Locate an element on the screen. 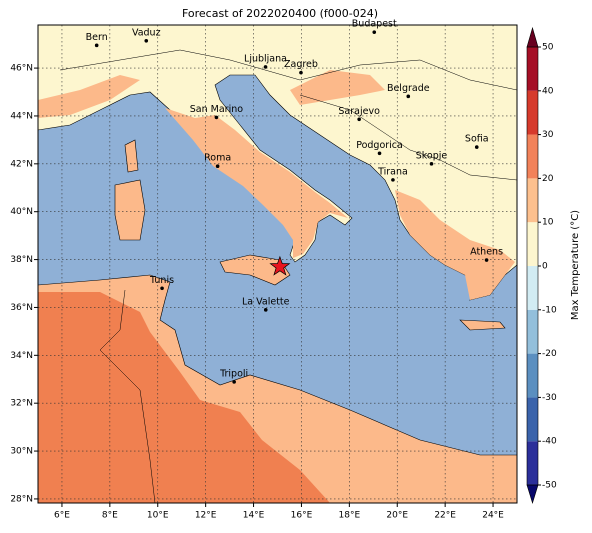 The width and height of the screenshot is (592, 533). city-label: San Marino is located at coordinates (216, 109).